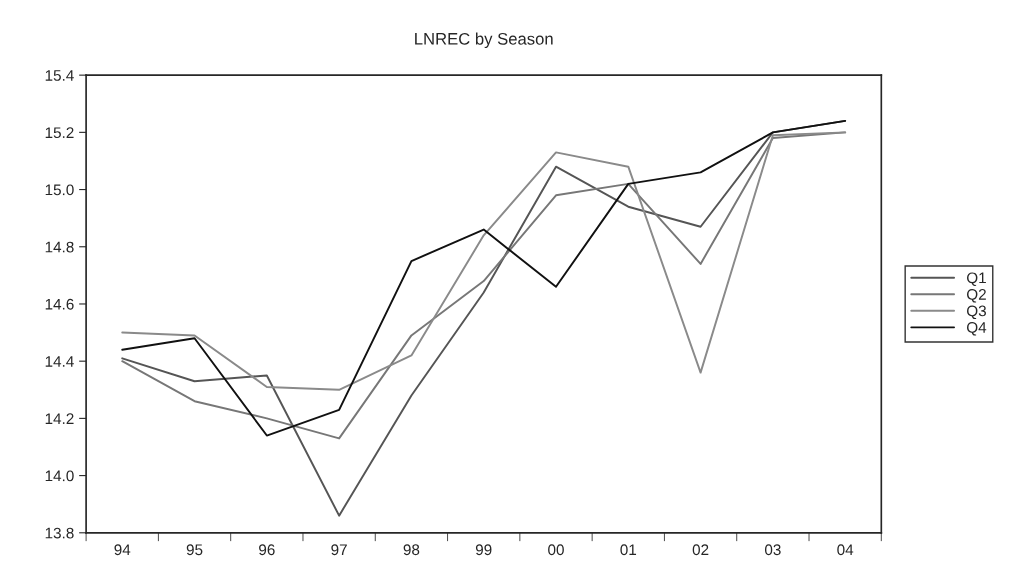 The width and height of the screenshot is (1013, 565). Describe the element at coordinates (59, 533) in the screenshot. I see `y-tick-label: 13.8` at that location.